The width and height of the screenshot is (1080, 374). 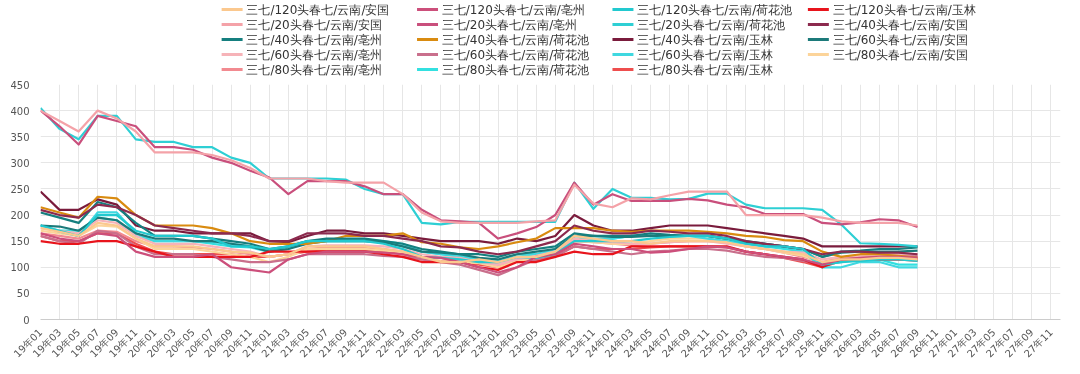 I want to click on legend-label: 三七/80头春七/云南/安国, so click(x=900, y=54).